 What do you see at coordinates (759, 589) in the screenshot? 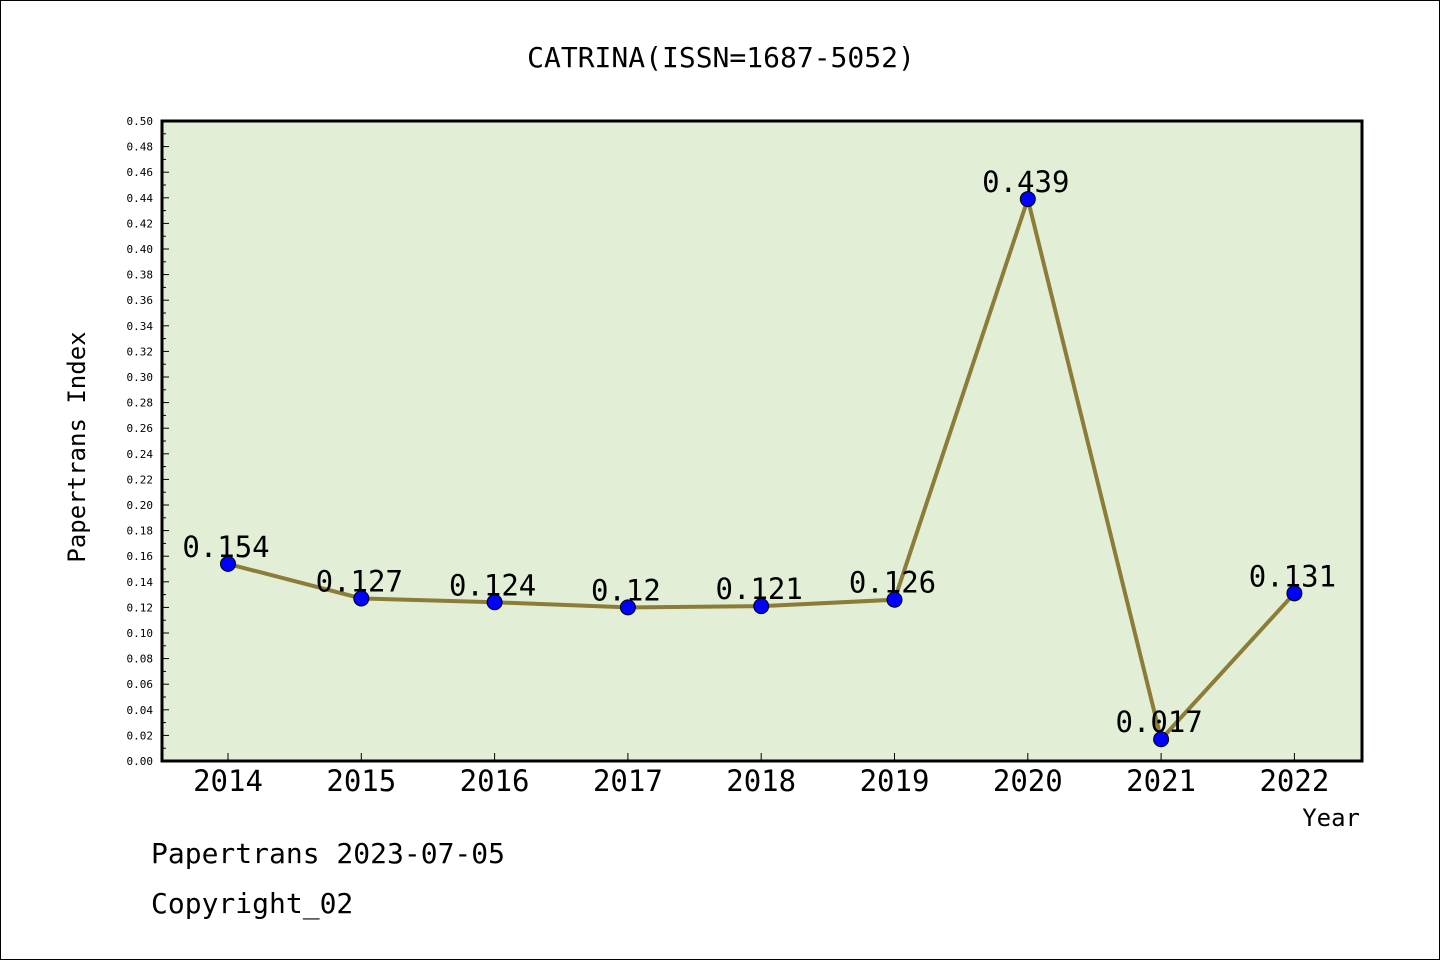
I see `data-label: 0.121` at bounding box center [759, 589].